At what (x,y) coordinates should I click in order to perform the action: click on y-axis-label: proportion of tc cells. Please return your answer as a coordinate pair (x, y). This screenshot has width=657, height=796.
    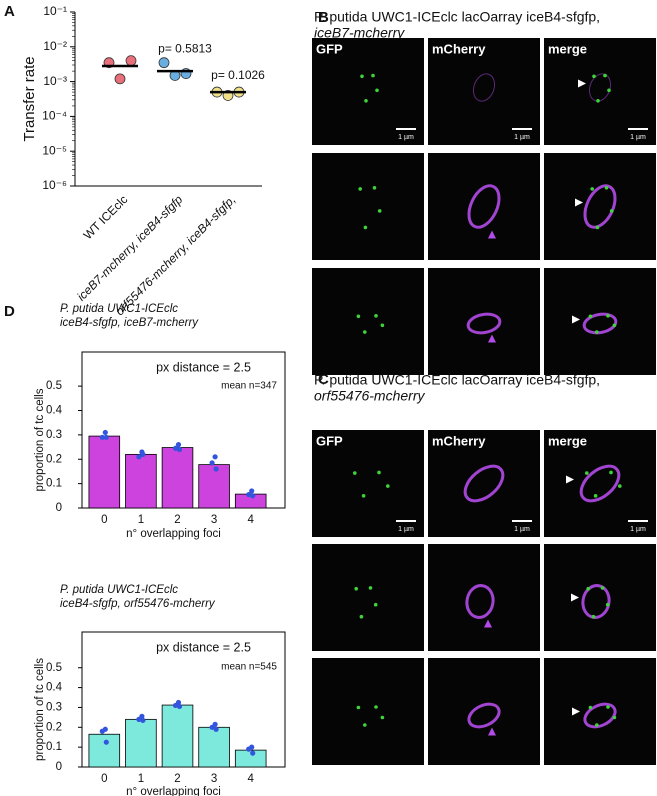
    Looking at the image, I should click on (40, 709).